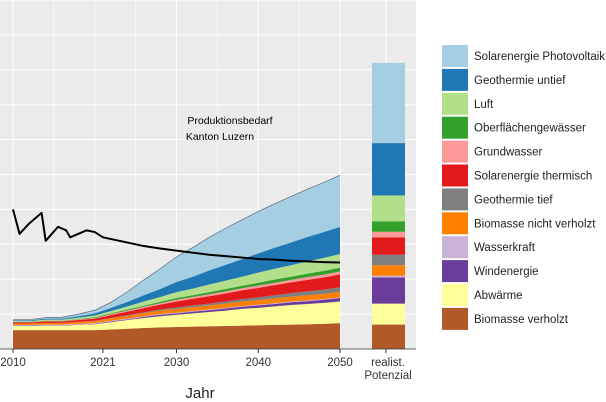  Describe the element at coordinates (520, 81) in the screenshot. I see `legend-label: Geothermie untief` at that location.